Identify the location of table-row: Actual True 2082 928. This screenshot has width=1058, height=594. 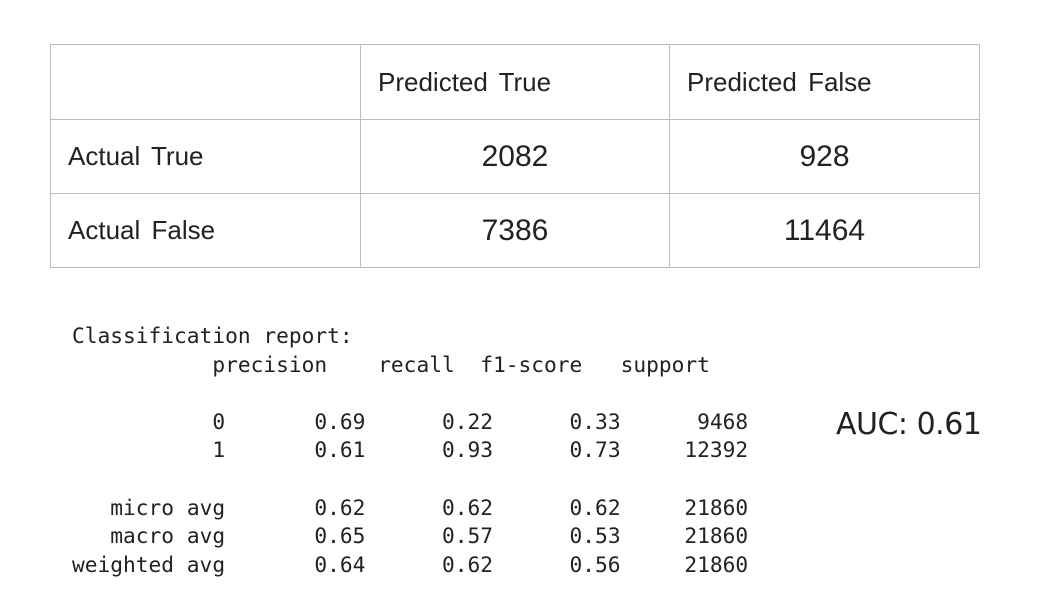
(515, 156).